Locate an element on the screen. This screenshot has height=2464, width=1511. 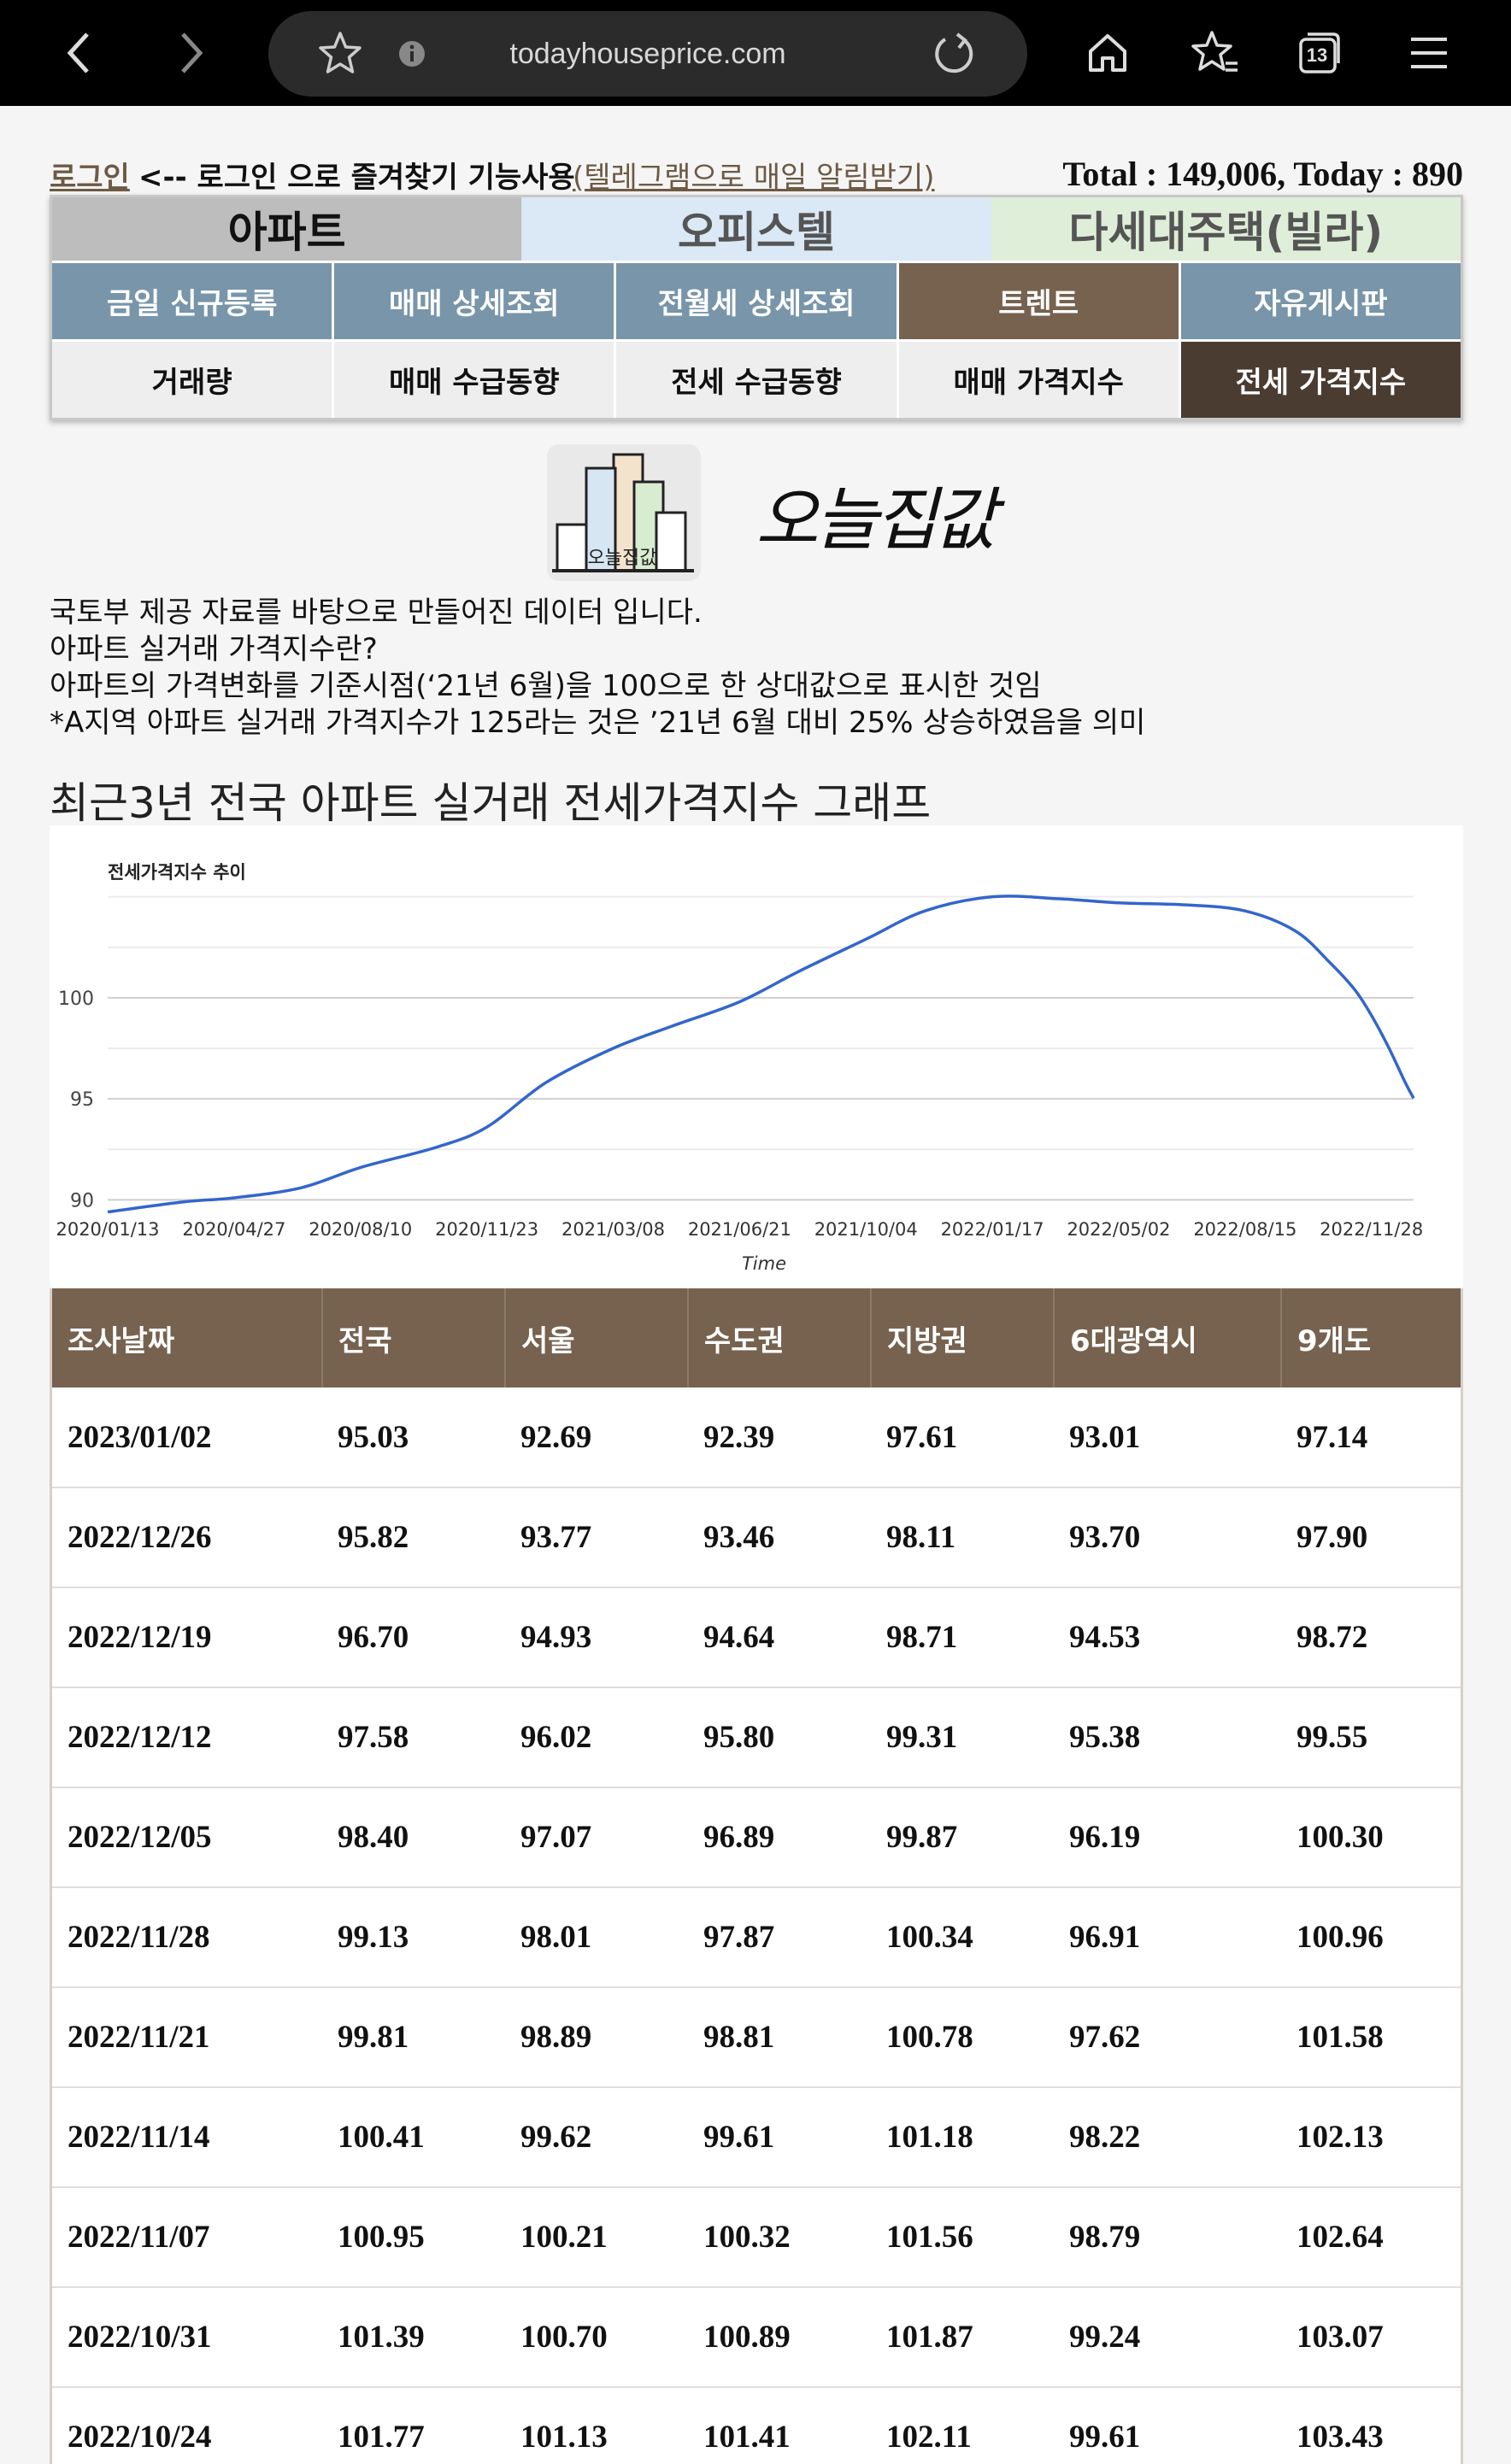
menu-icon is located at coordinates (1429, 53).